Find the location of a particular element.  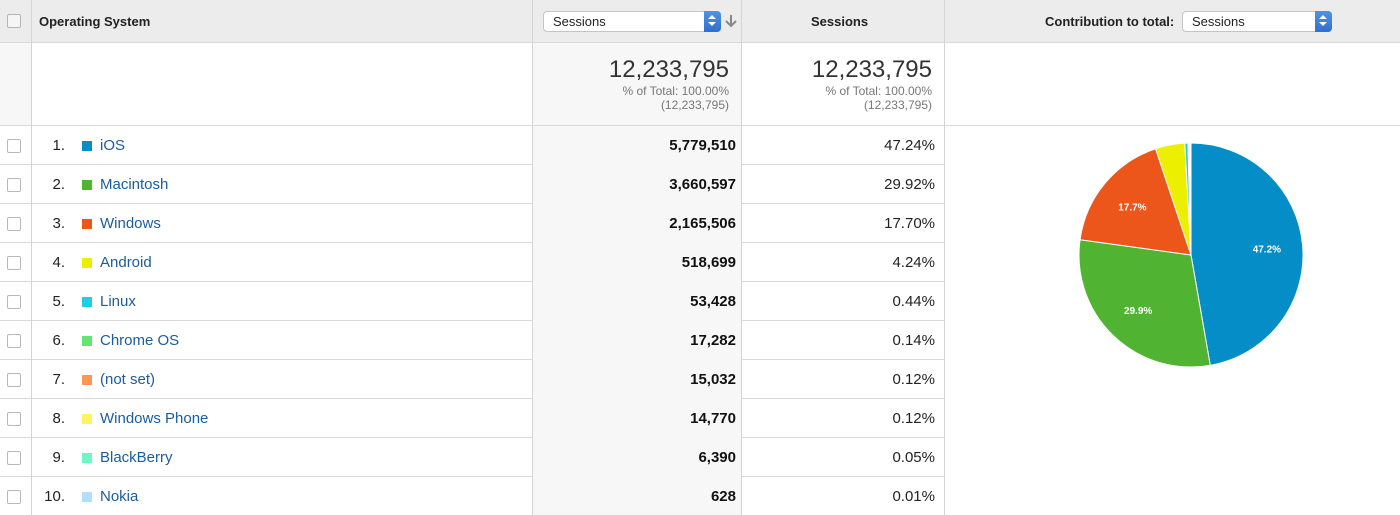

os-link: Linux is located at coordinates (118, 301).